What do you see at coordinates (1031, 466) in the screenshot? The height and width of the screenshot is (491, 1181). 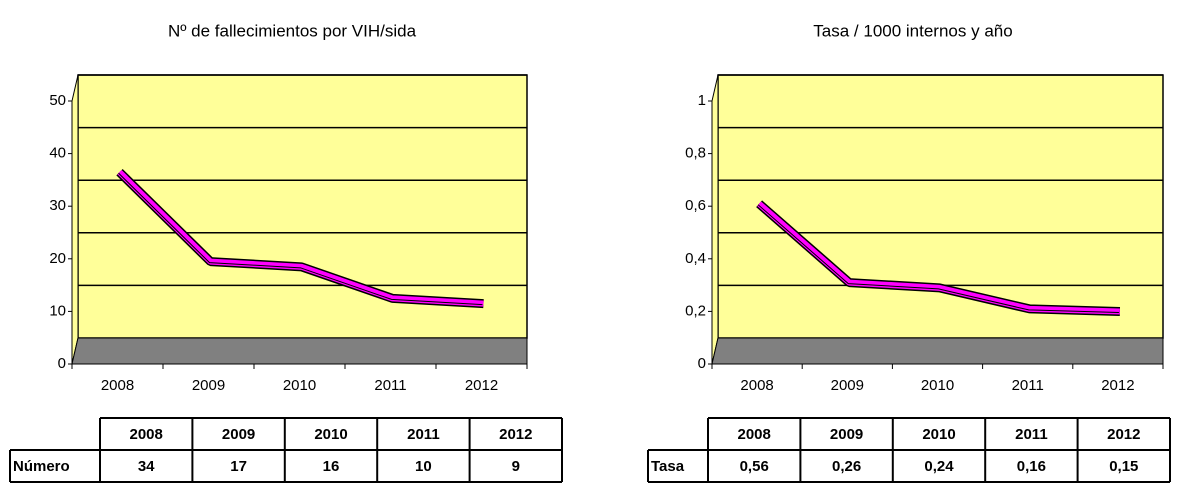 I see `table-value: 0,16` at bounding box center [1031, 466].